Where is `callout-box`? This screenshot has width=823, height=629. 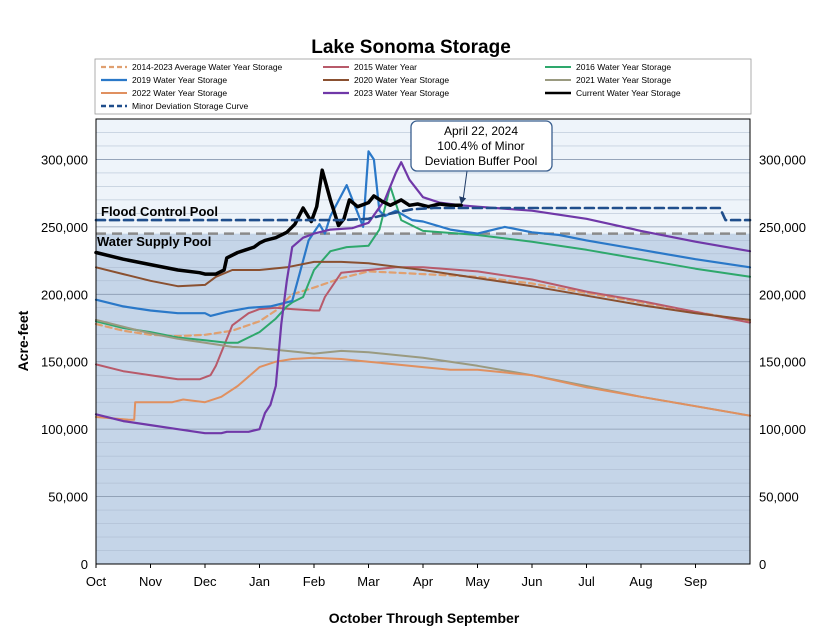 callout-box is located at coordinates (481, 146).